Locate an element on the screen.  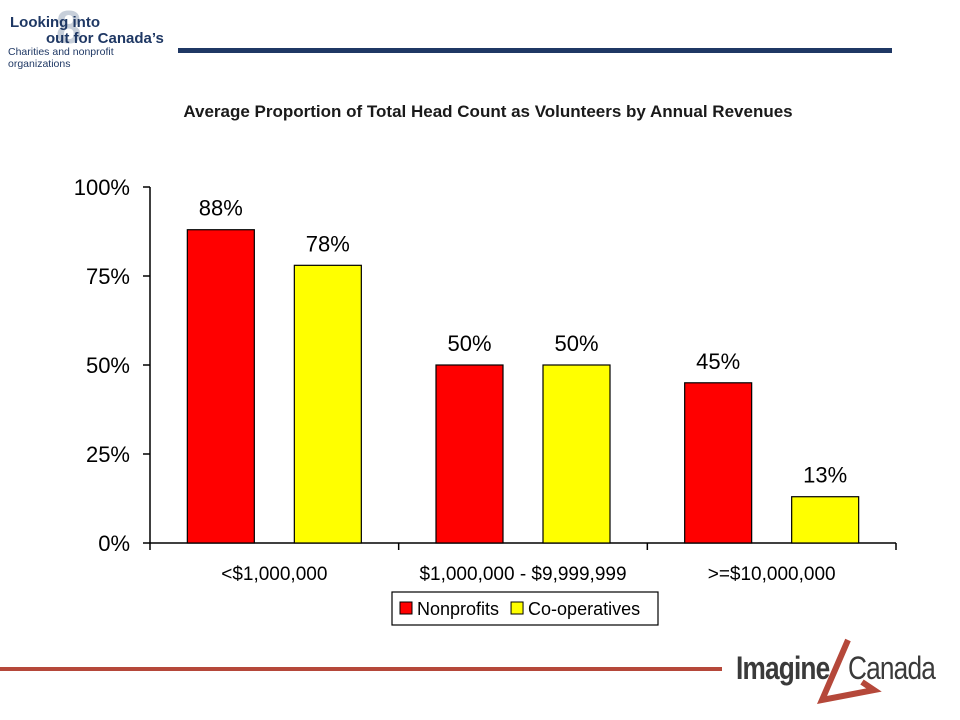
logo-numeral: 8 is located at coordinates (69, 27).